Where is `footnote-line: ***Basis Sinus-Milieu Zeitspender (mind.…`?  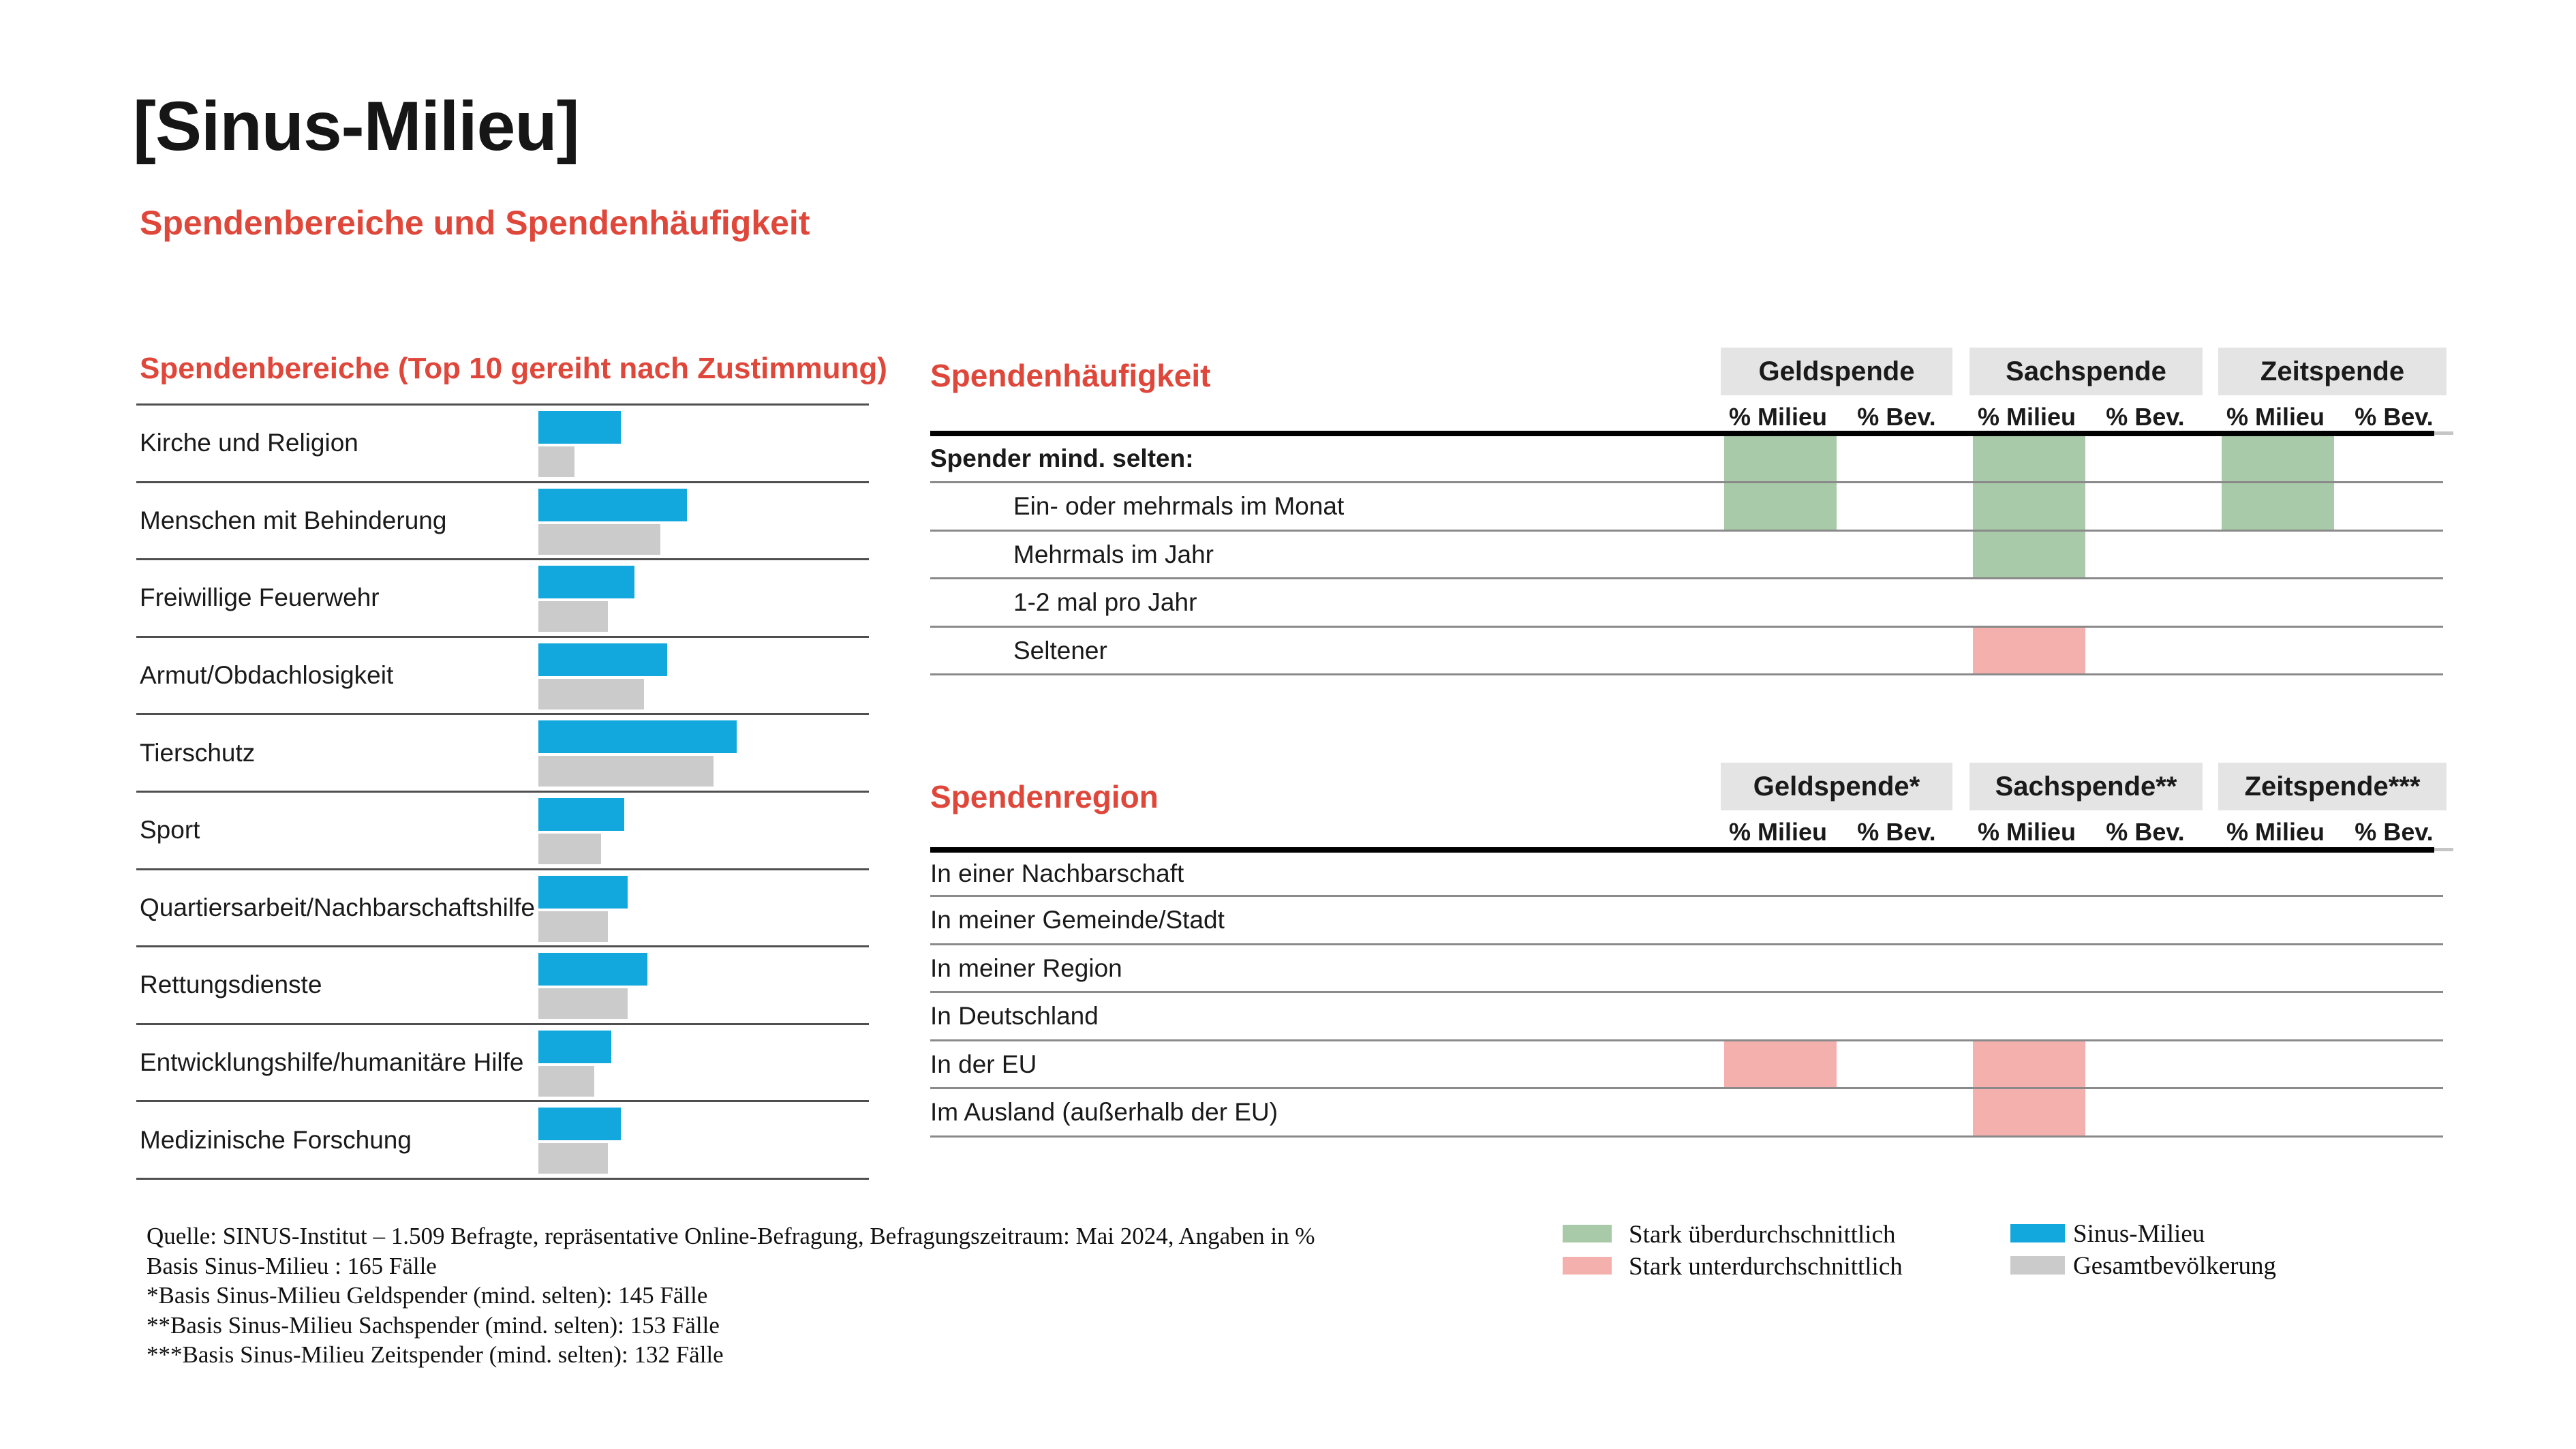 footnote-line: ***Basis Sinus-Milieu Zeitspender (mind.… is located at coordinates (435, 1355).